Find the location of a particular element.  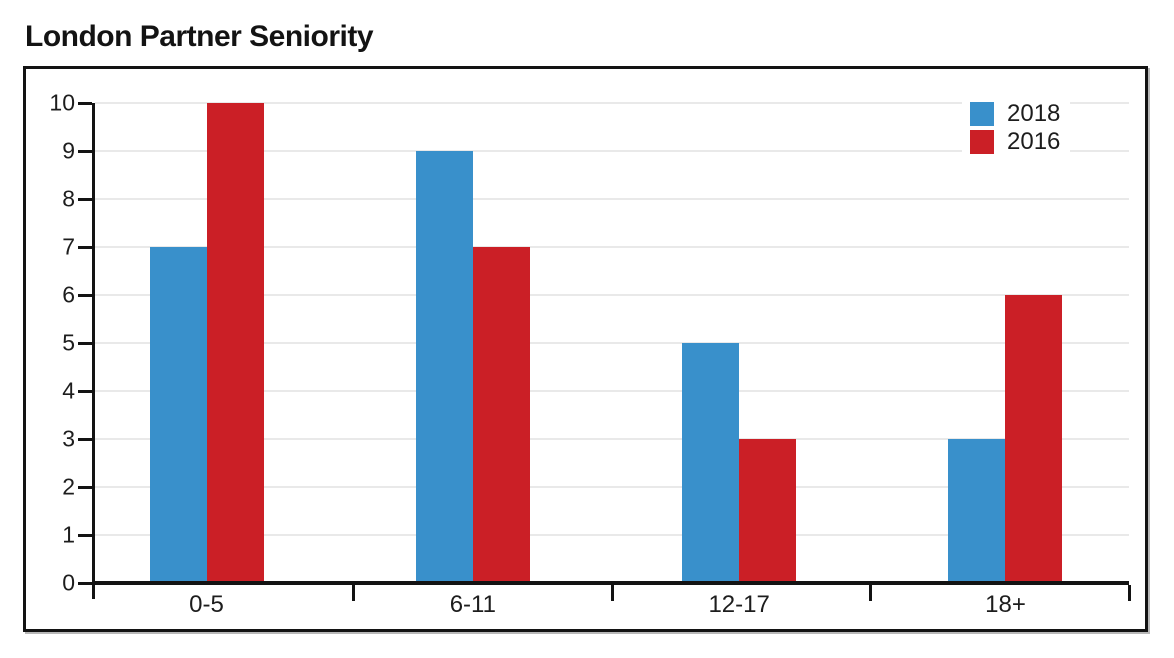

y-tick-label-1: 1 is located at coordinates (68, 534).